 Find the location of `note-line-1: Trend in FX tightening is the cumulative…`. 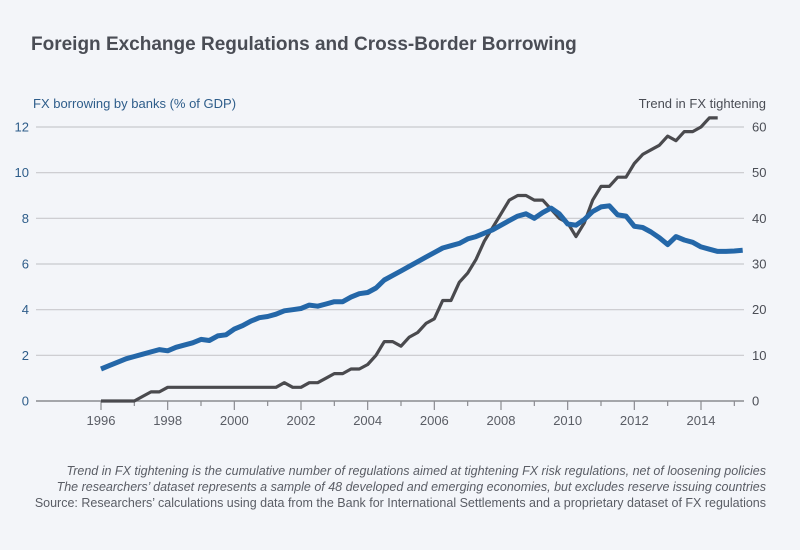

note-line-1: Trend in FX tightening is the cumulative… is located at coordinates (416, 471).